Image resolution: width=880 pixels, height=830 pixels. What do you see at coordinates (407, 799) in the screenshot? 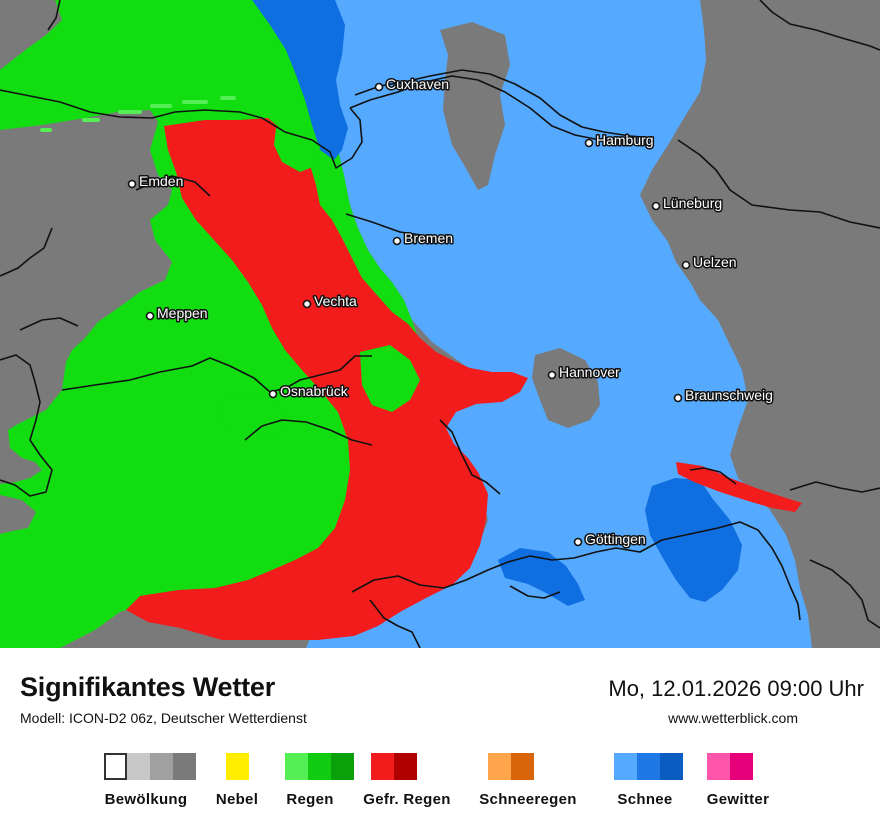
I see `legend-label: Gefr. Regen` at bounding box center [407, 799].